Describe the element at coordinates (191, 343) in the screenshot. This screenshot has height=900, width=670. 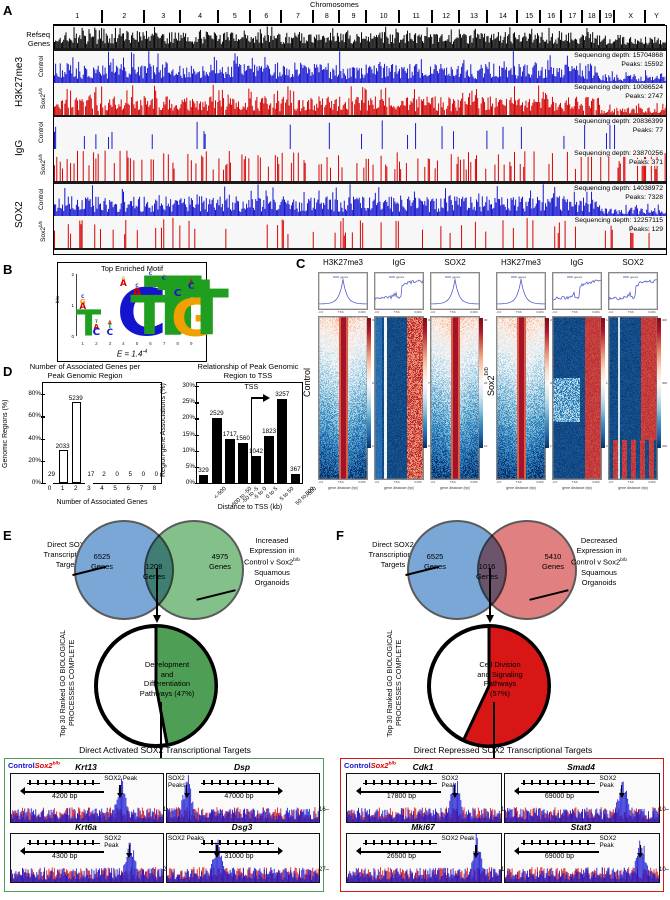
I see `logo-xtick-9: 9` at that location.